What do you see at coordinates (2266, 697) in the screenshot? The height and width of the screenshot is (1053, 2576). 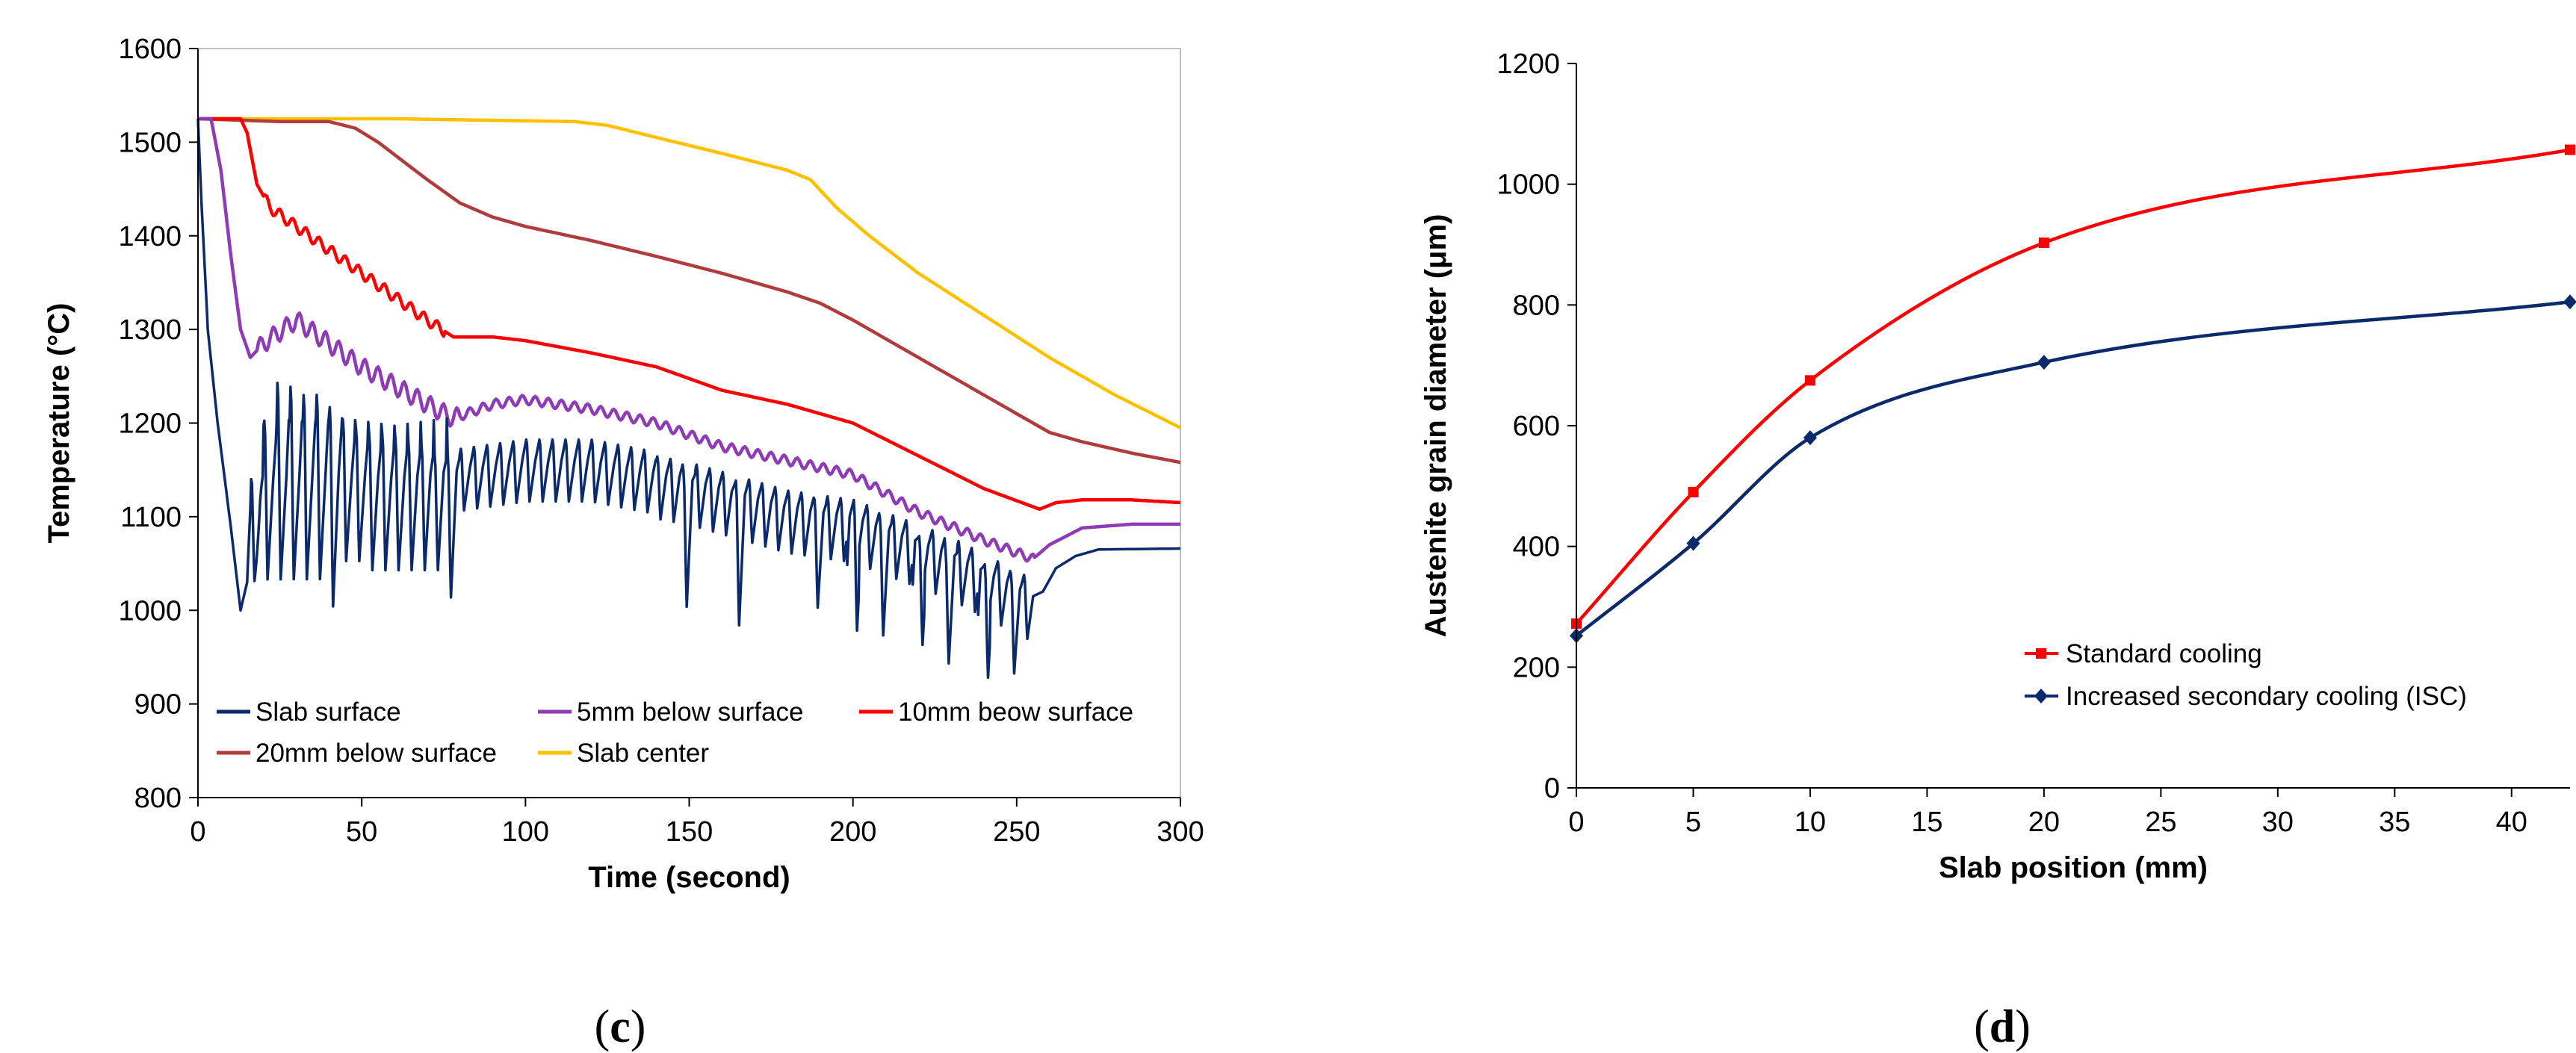 I see `chart-d-legend-label-increased-secondary-cooling-isc: Increased secondary cooling (ISC)` at bounding box center [2266, 697].